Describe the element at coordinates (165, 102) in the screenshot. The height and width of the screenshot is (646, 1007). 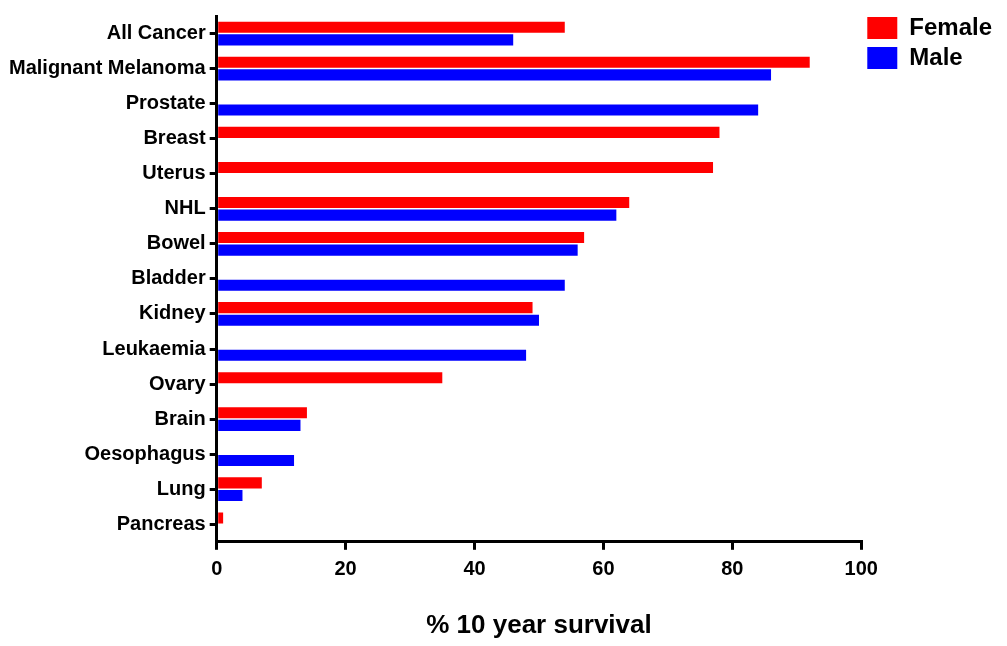
I see `y-tick-label: Prostate` at that location.